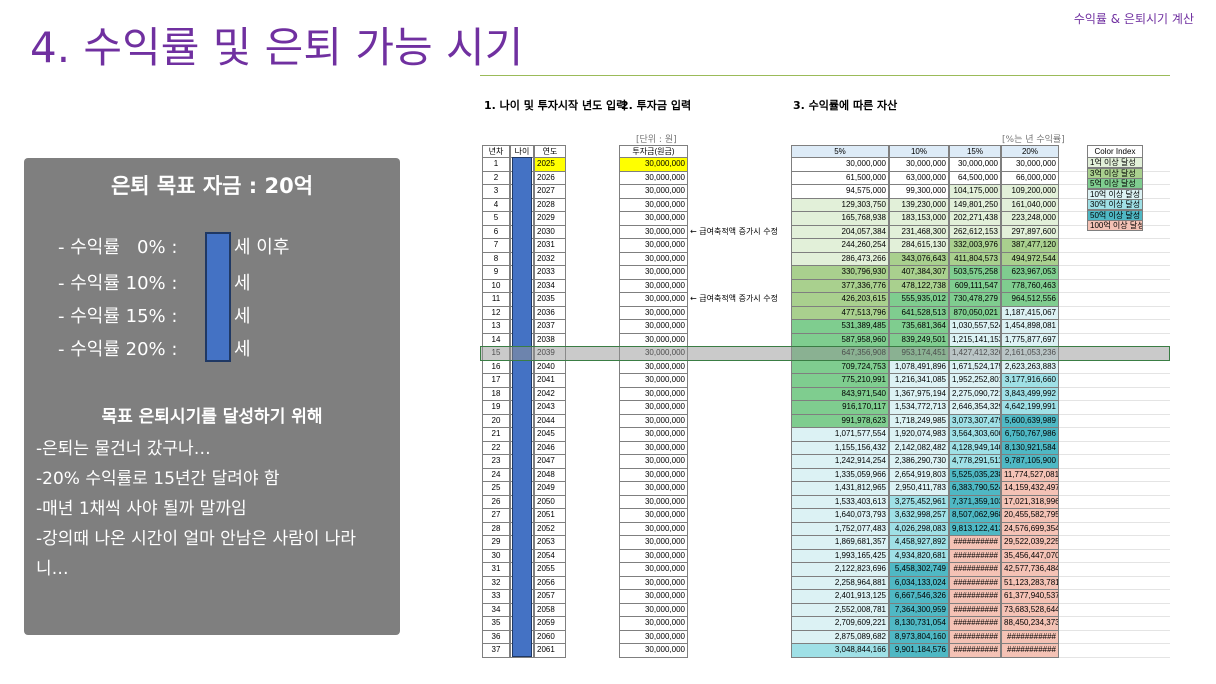 This screenshot has width=1216, height=684. What do you see at coordinates (1115, 215) in the screenshot?
I see `legend-item: 50억 이상 달성` at bounding box center [1115, 215].